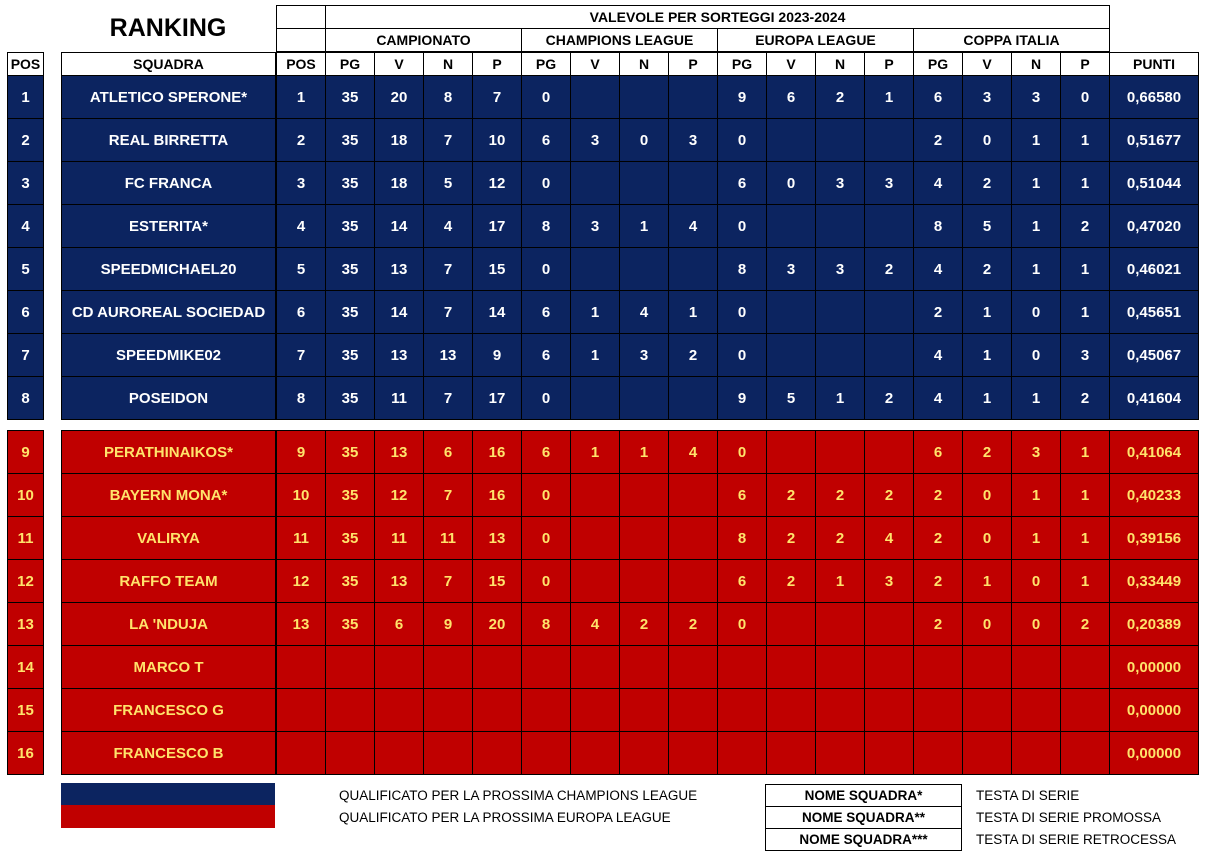 The image size is (1205, 855). Describe the element at coordinates (546, 64) in the screenshot. I see `header-col-5: PG` at that location.